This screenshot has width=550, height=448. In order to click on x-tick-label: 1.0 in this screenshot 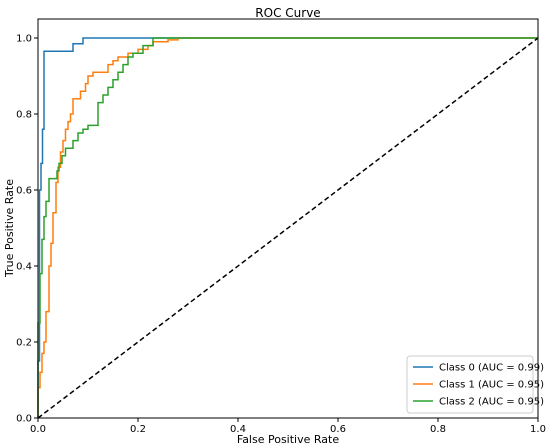, I will do `click(538, 429)`.